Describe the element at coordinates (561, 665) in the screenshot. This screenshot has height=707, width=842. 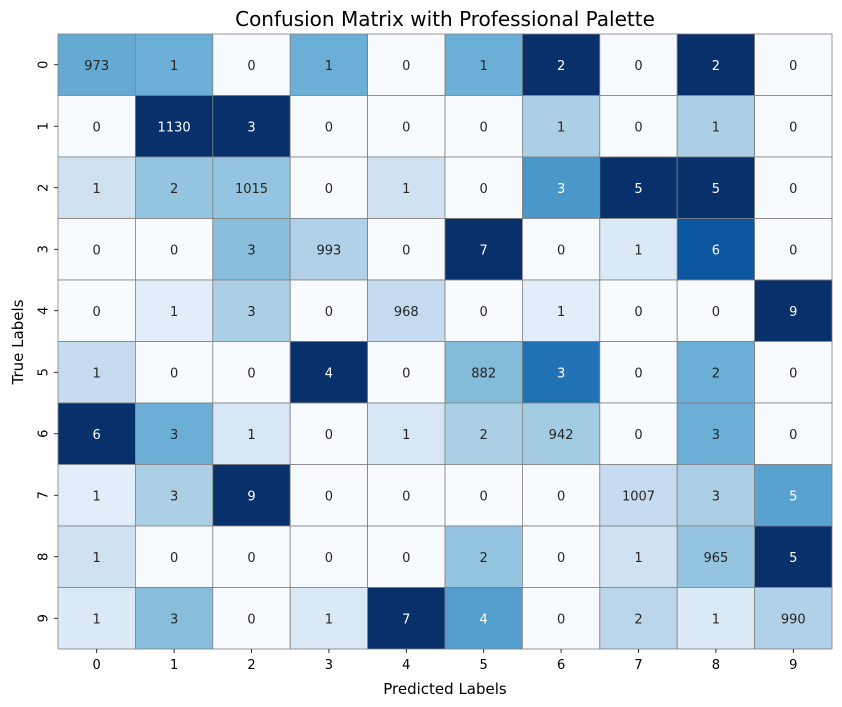
I see `x-tick-label-6: 6` at that location.